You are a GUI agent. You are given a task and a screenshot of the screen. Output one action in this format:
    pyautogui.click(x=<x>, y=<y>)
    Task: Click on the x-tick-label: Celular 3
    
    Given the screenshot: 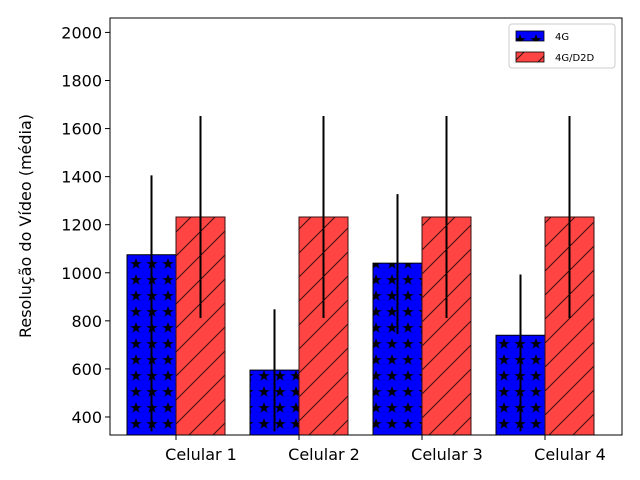 What is the action you would take?
    pyautogui.click(x=447, y=454)
    